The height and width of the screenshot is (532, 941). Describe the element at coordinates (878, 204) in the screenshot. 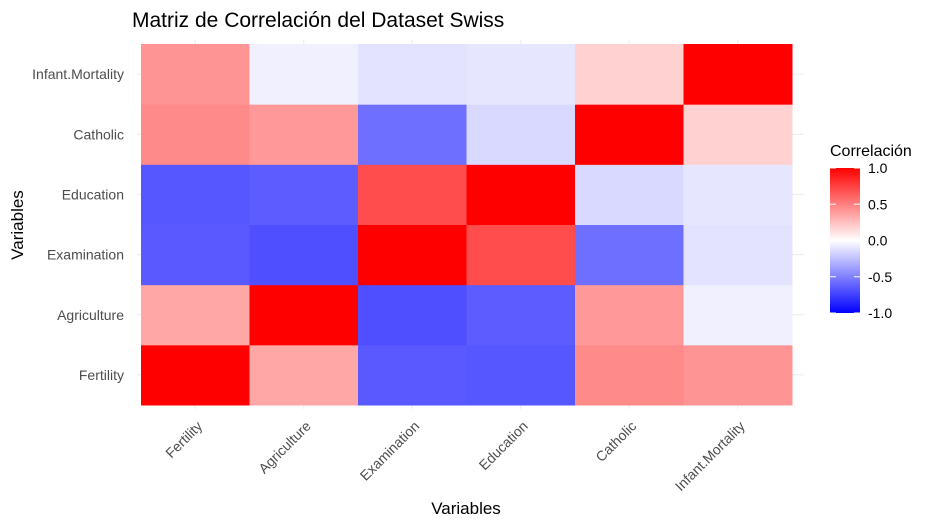

I see `legend-tick-label: 0.5` at that location.